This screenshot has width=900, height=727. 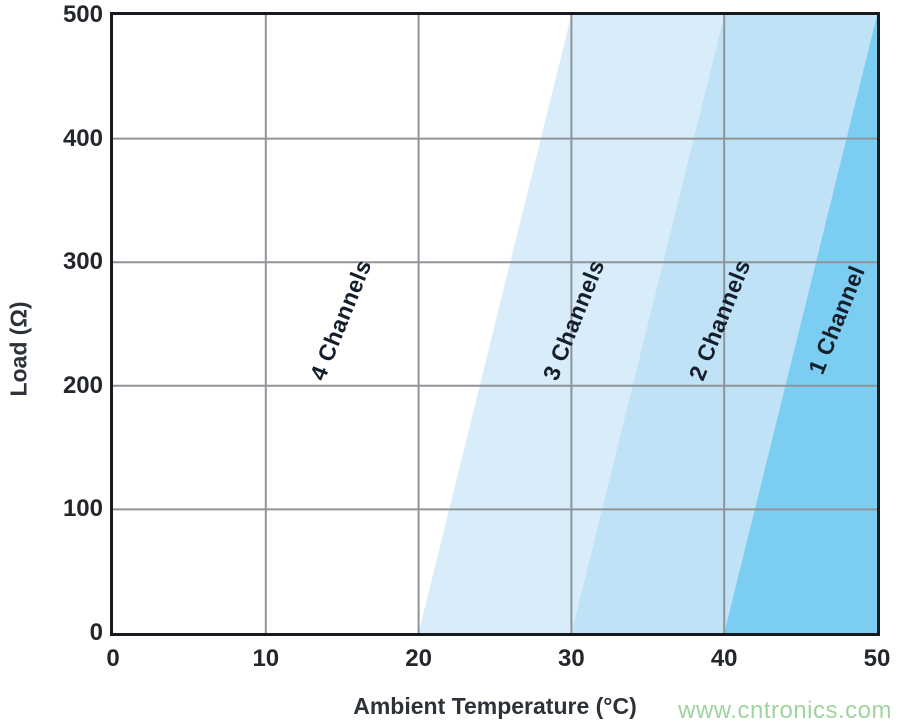 What do you see at coordinates (82, 385) in the screenshot?
I see `y-tick-label-200: 200` at bounding box center [82, 385].